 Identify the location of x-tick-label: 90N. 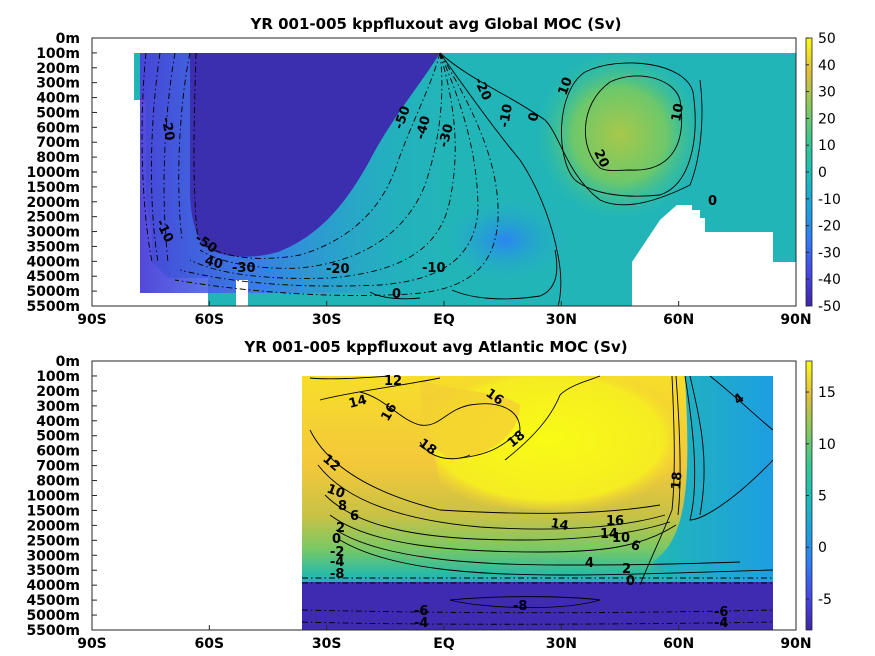
(795, 644).